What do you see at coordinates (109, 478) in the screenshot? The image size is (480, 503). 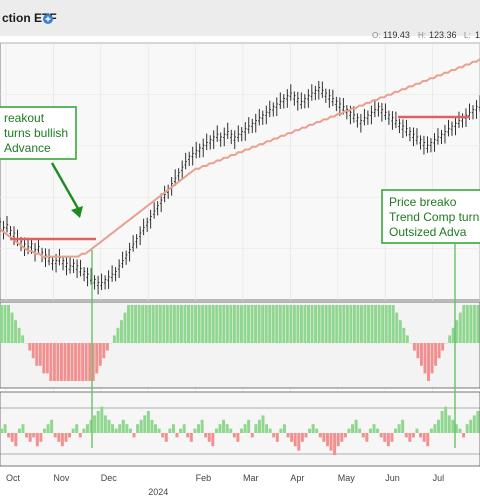 I see `x-tick-label: Dec` at bounding box center [109, 478].